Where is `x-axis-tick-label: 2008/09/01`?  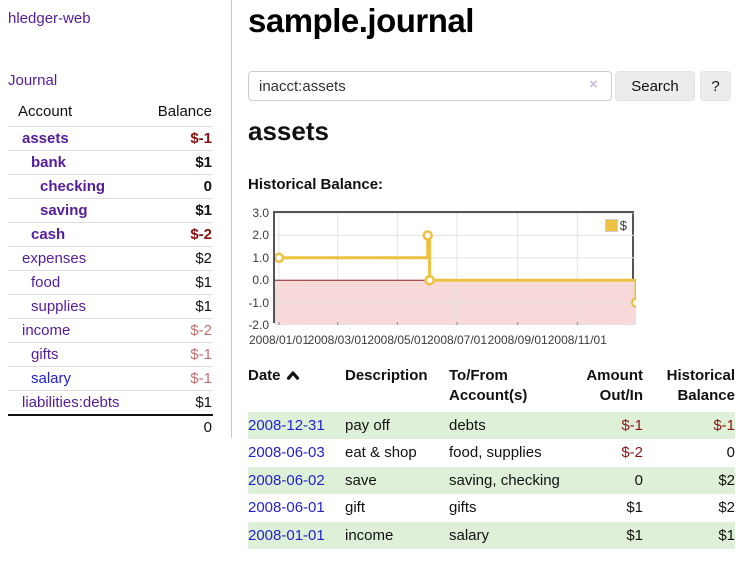 x-axis-tick-label: 2008/09/01 is located at coordinates (517, 340).